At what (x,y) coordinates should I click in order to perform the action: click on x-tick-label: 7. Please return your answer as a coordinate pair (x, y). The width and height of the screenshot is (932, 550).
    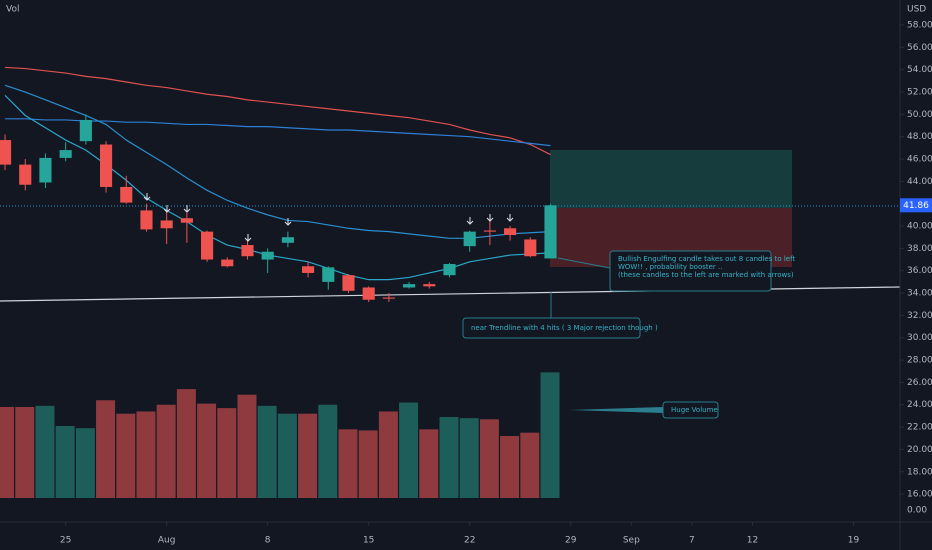
    Looking at the image, I should click on (692, 541).